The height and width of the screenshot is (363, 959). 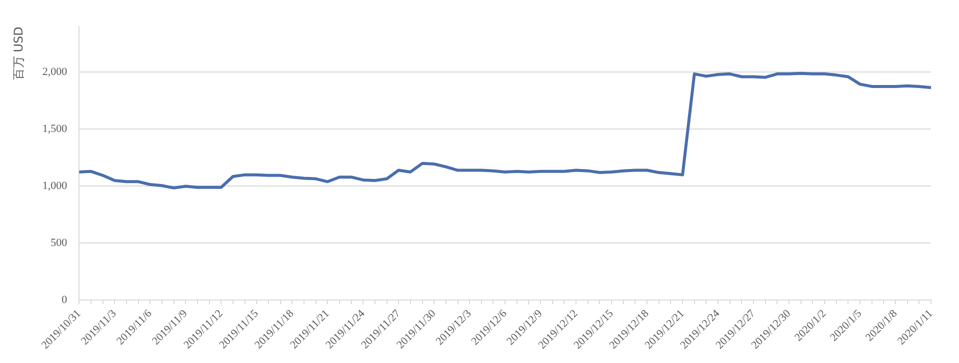 What do you see at coordinates (65, 300) in the screenshot?
I see `y-tick-label: 0` at bounding box center [65, 300].